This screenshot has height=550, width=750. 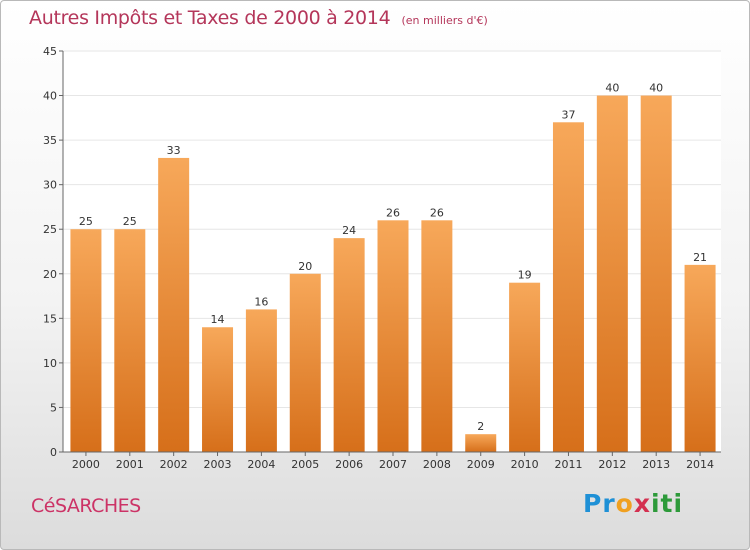 I want to click on logo-part: iti, so click(x=667, y=503).